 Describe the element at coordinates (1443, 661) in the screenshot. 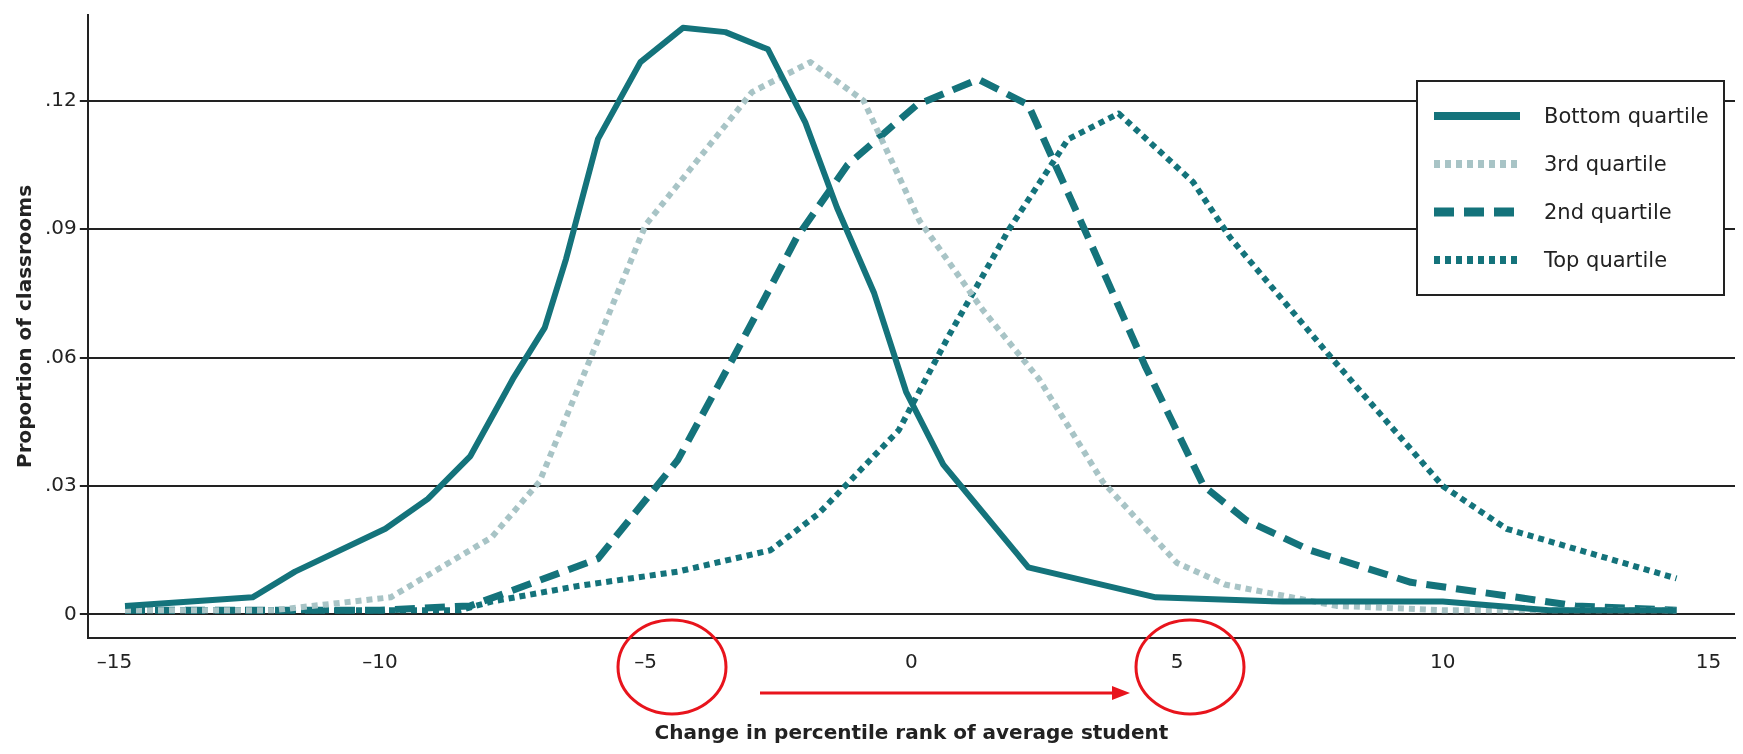

I see `x-tick-label: 10` at that location.